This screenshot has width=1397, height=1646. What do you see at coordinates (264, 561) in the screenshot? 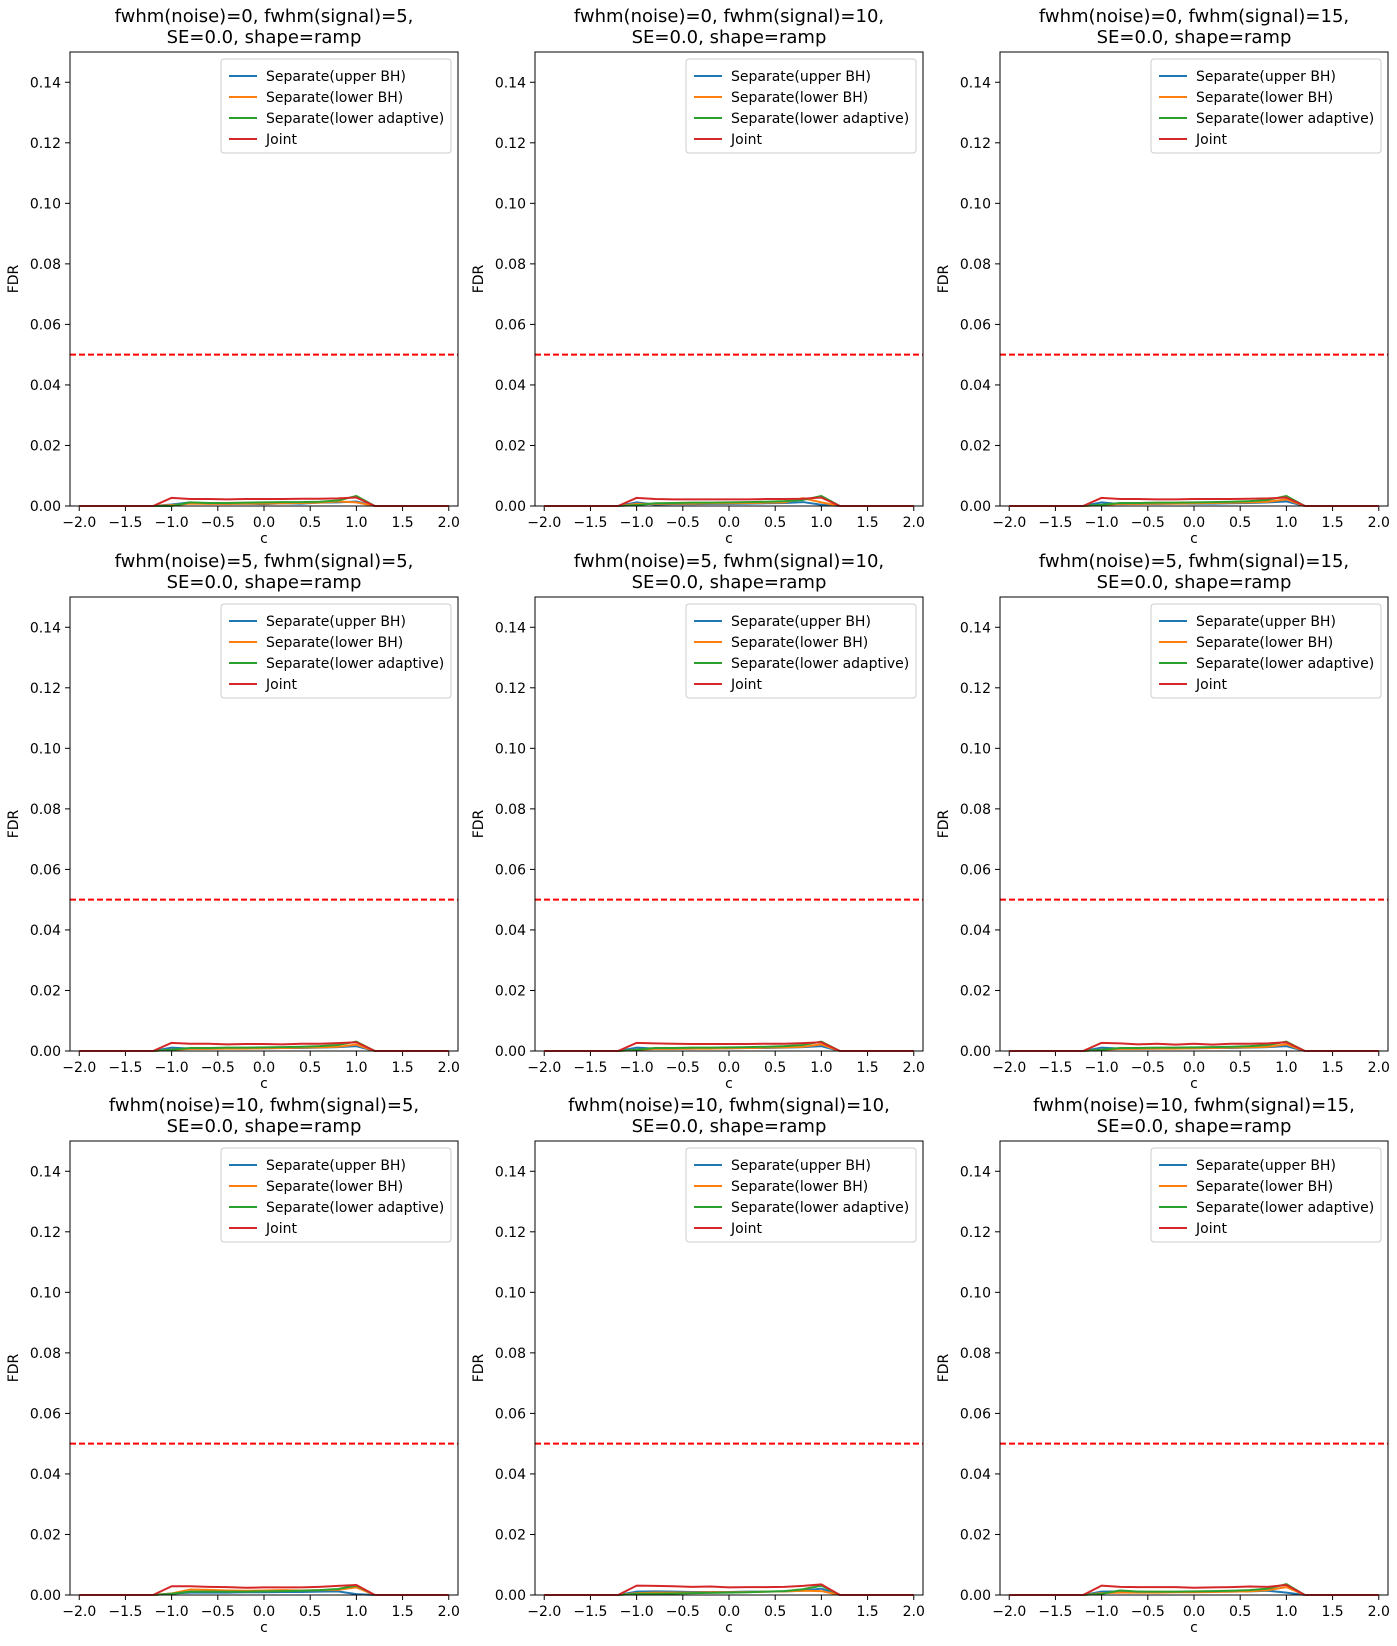
I see `subplot-title-line: fwhm(noise)=5, fwhm(signal)=5,` at bounding box center [264, 561].